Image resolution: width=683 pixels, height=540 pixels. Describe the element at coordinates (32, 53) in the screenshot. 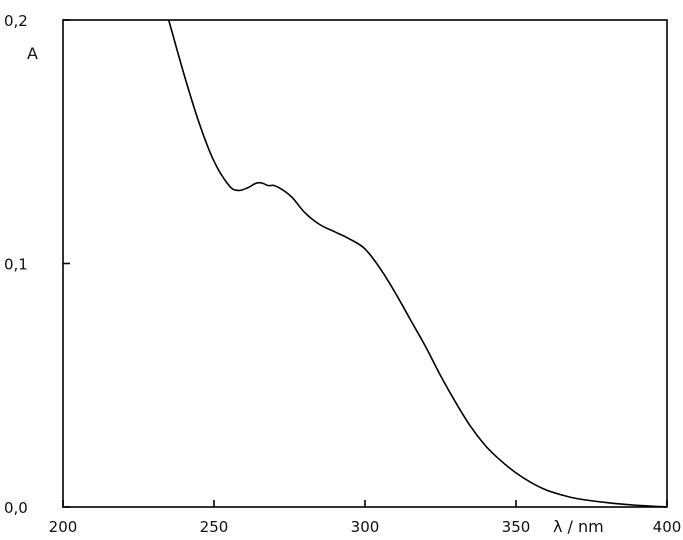

I see `y-axis-label: A` at that location.